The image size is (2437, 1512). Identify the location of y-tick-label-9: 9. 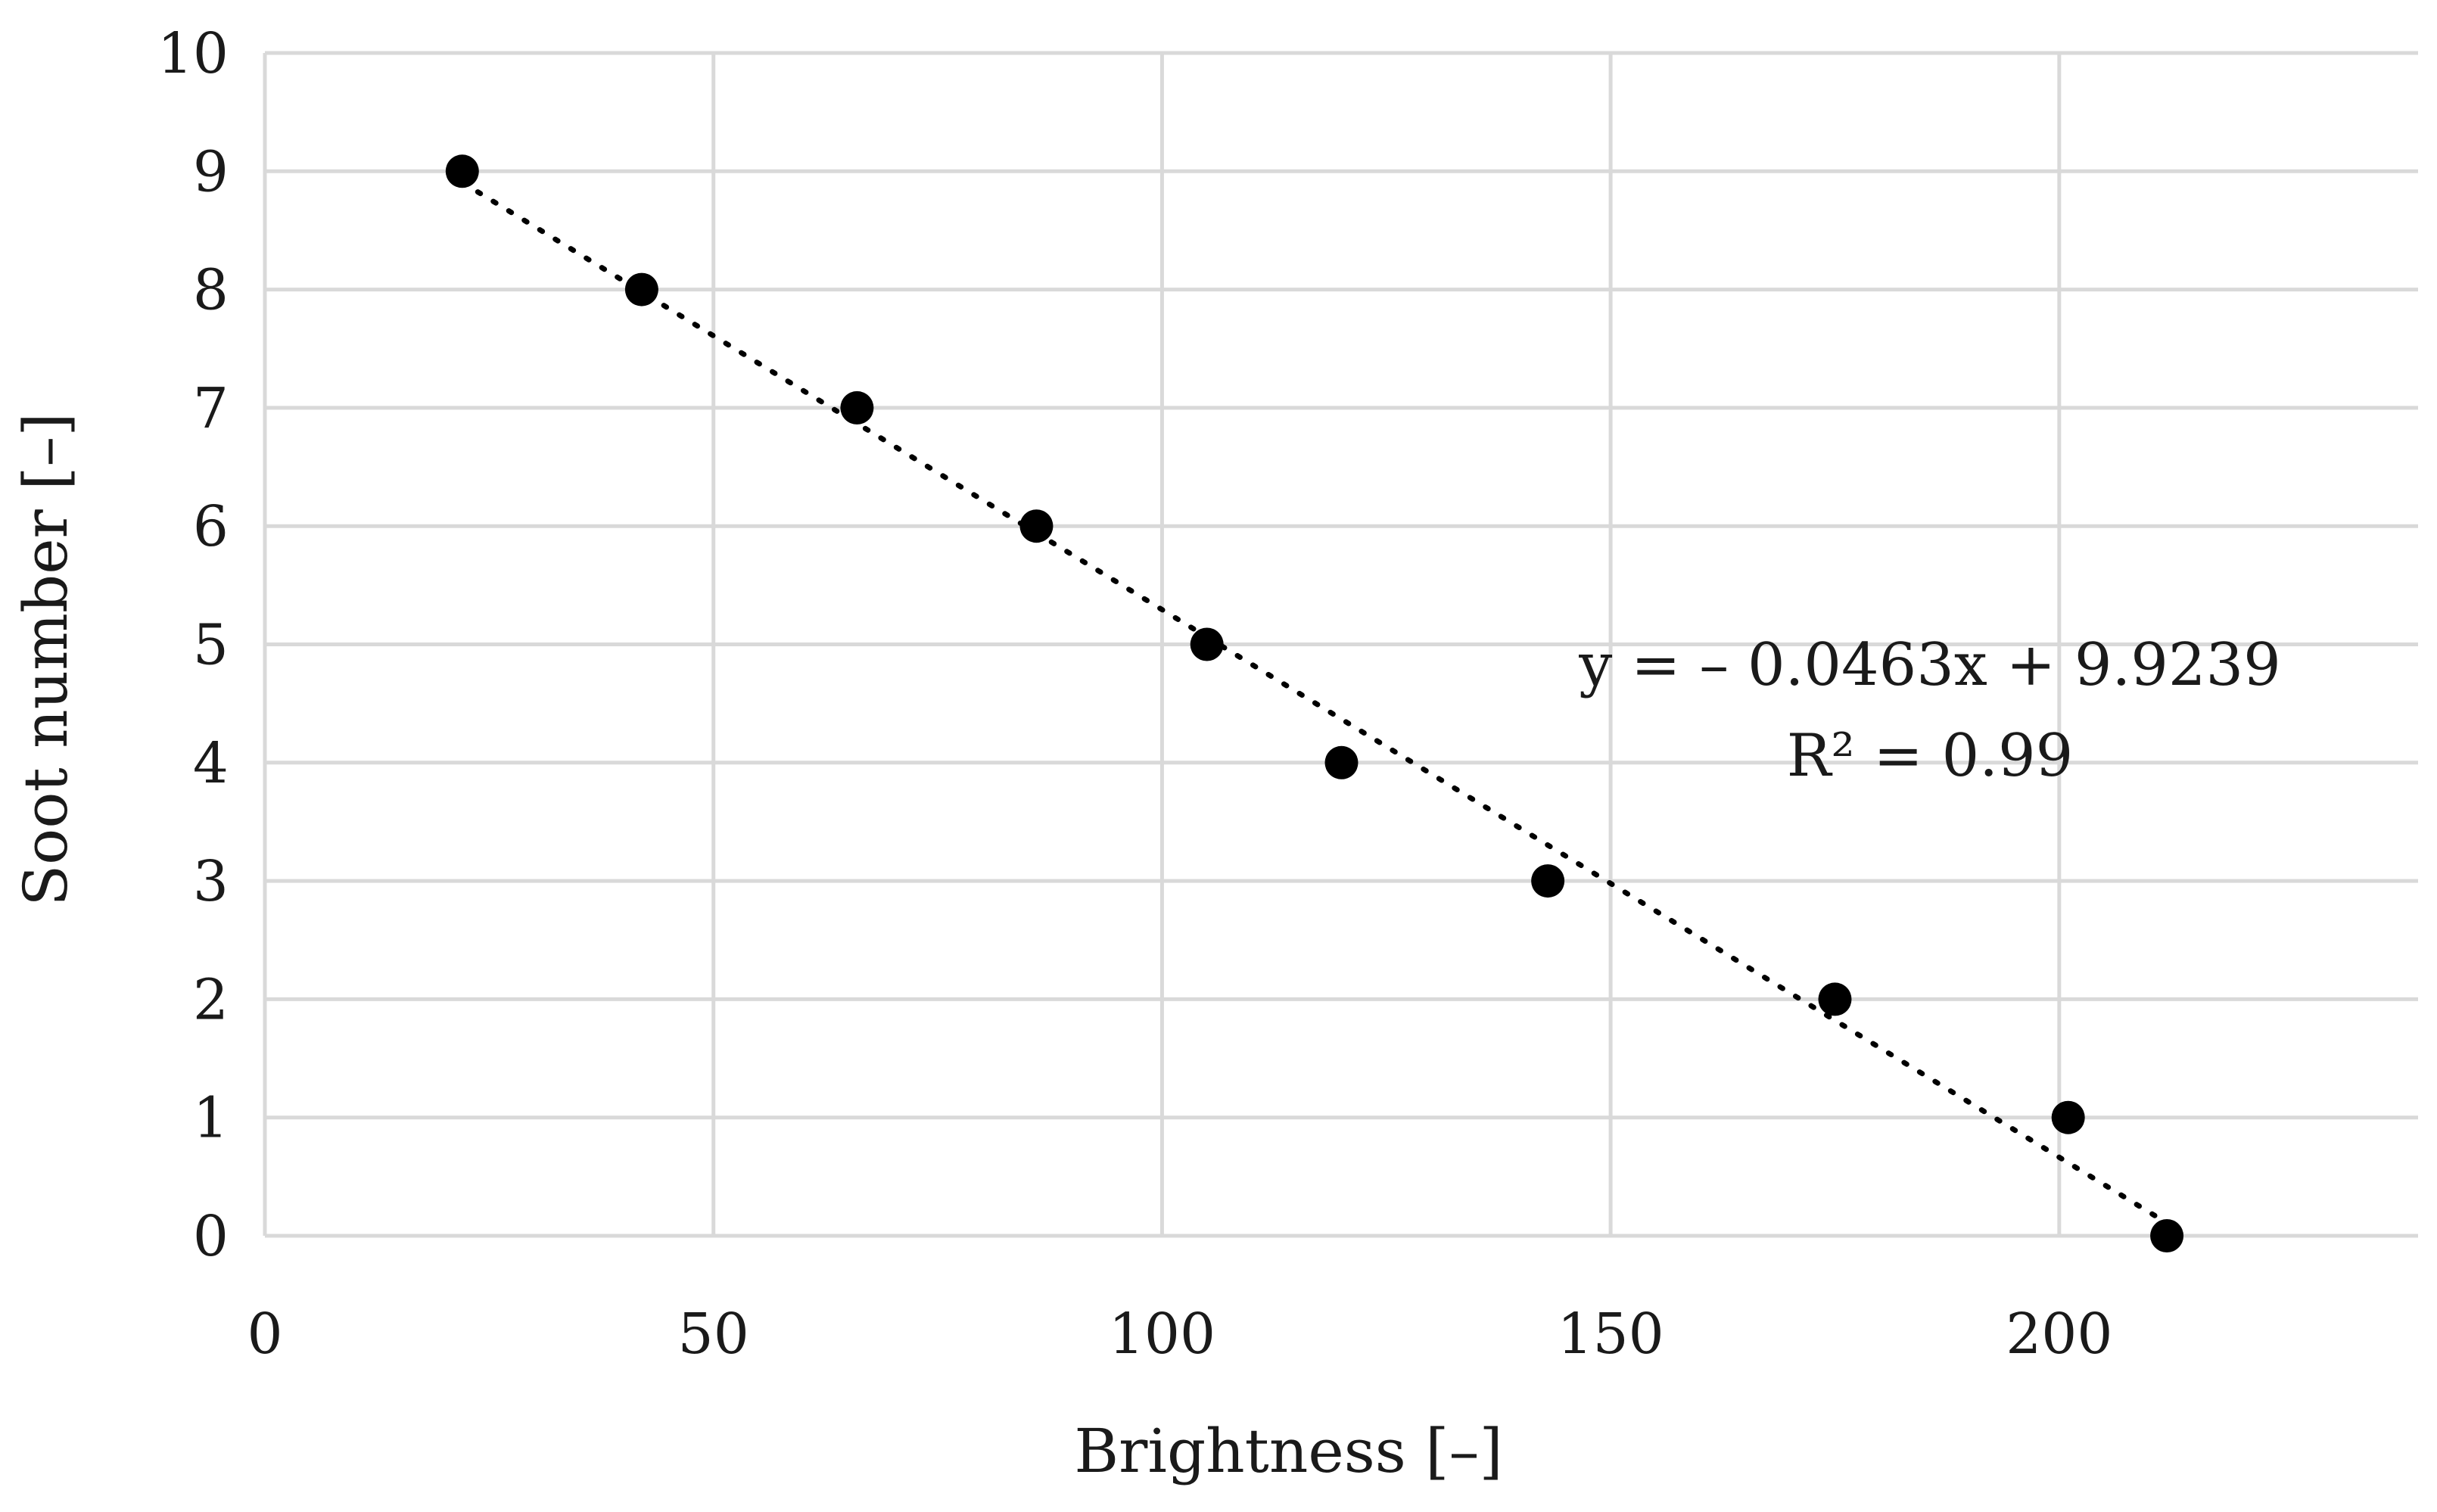
(211, 171).